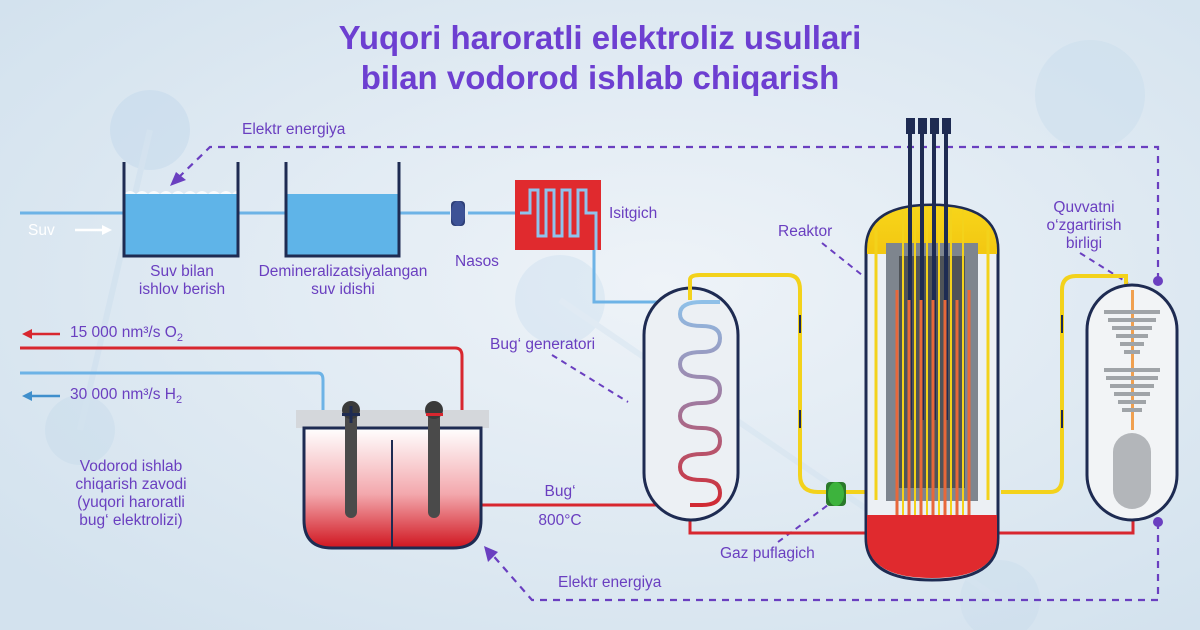 The height and width of the screenshot is (630, 1200). Describe the element at coordinates (491, 554) in the screenshot. I see `electricity-bottom-arrow-icon` at that location.